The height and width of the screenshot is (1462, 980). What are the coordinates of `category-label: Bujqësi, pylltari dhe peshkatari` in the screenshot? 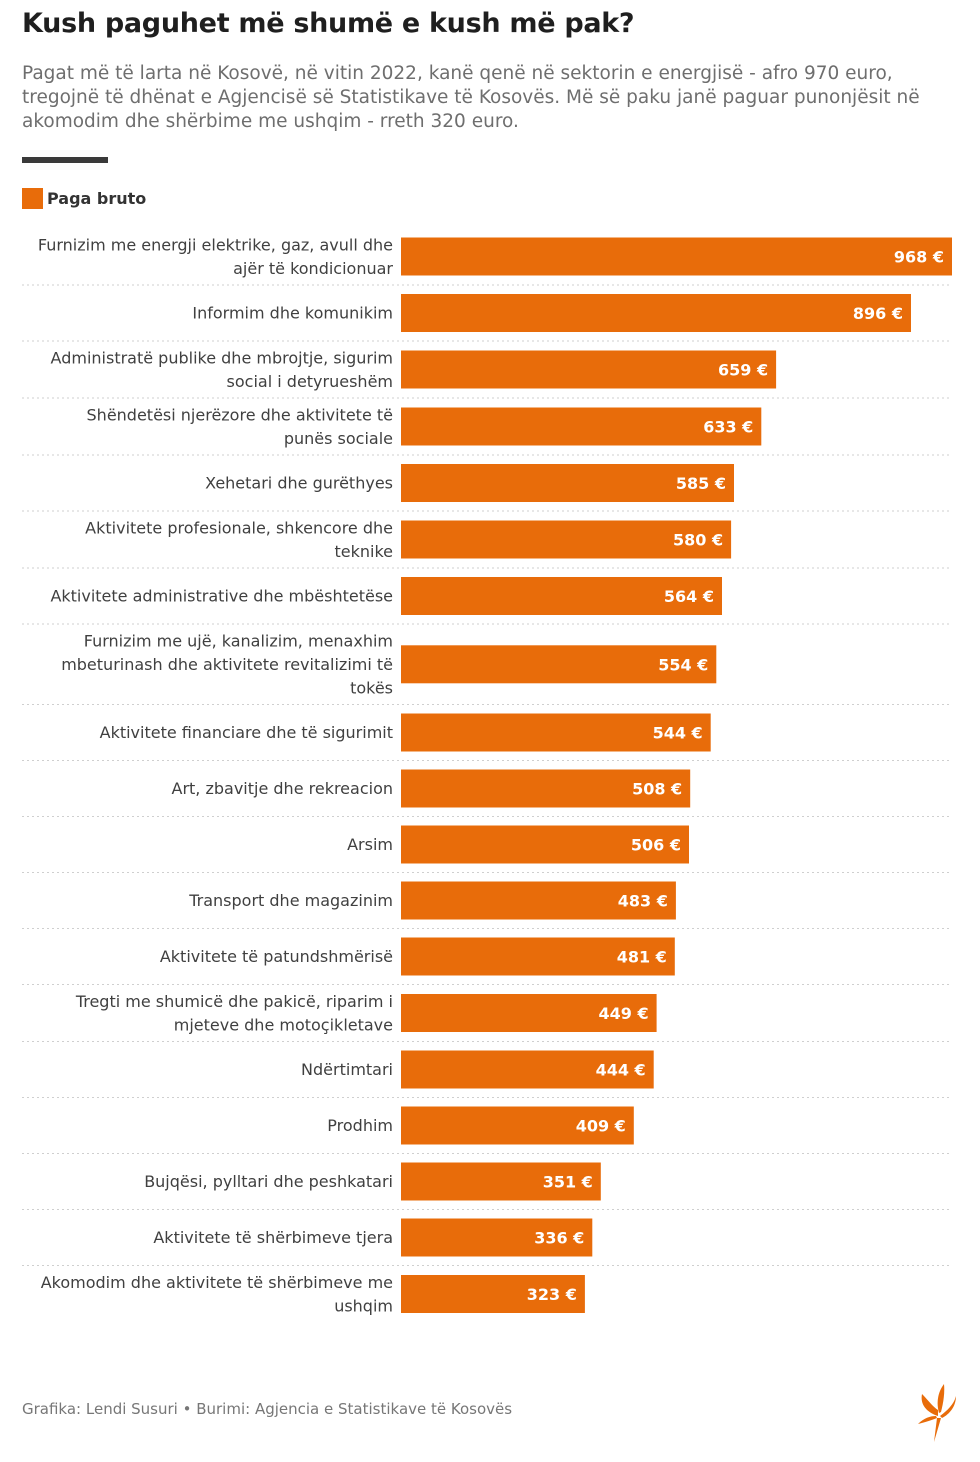 It's located at (268, 1181).